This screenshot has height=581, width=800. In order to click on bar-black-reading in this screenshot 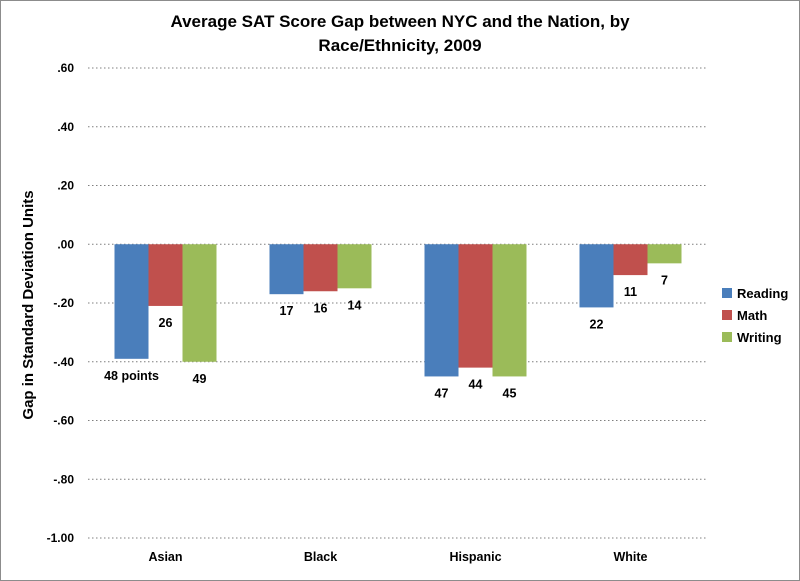, I will do `click(286, 269)`.